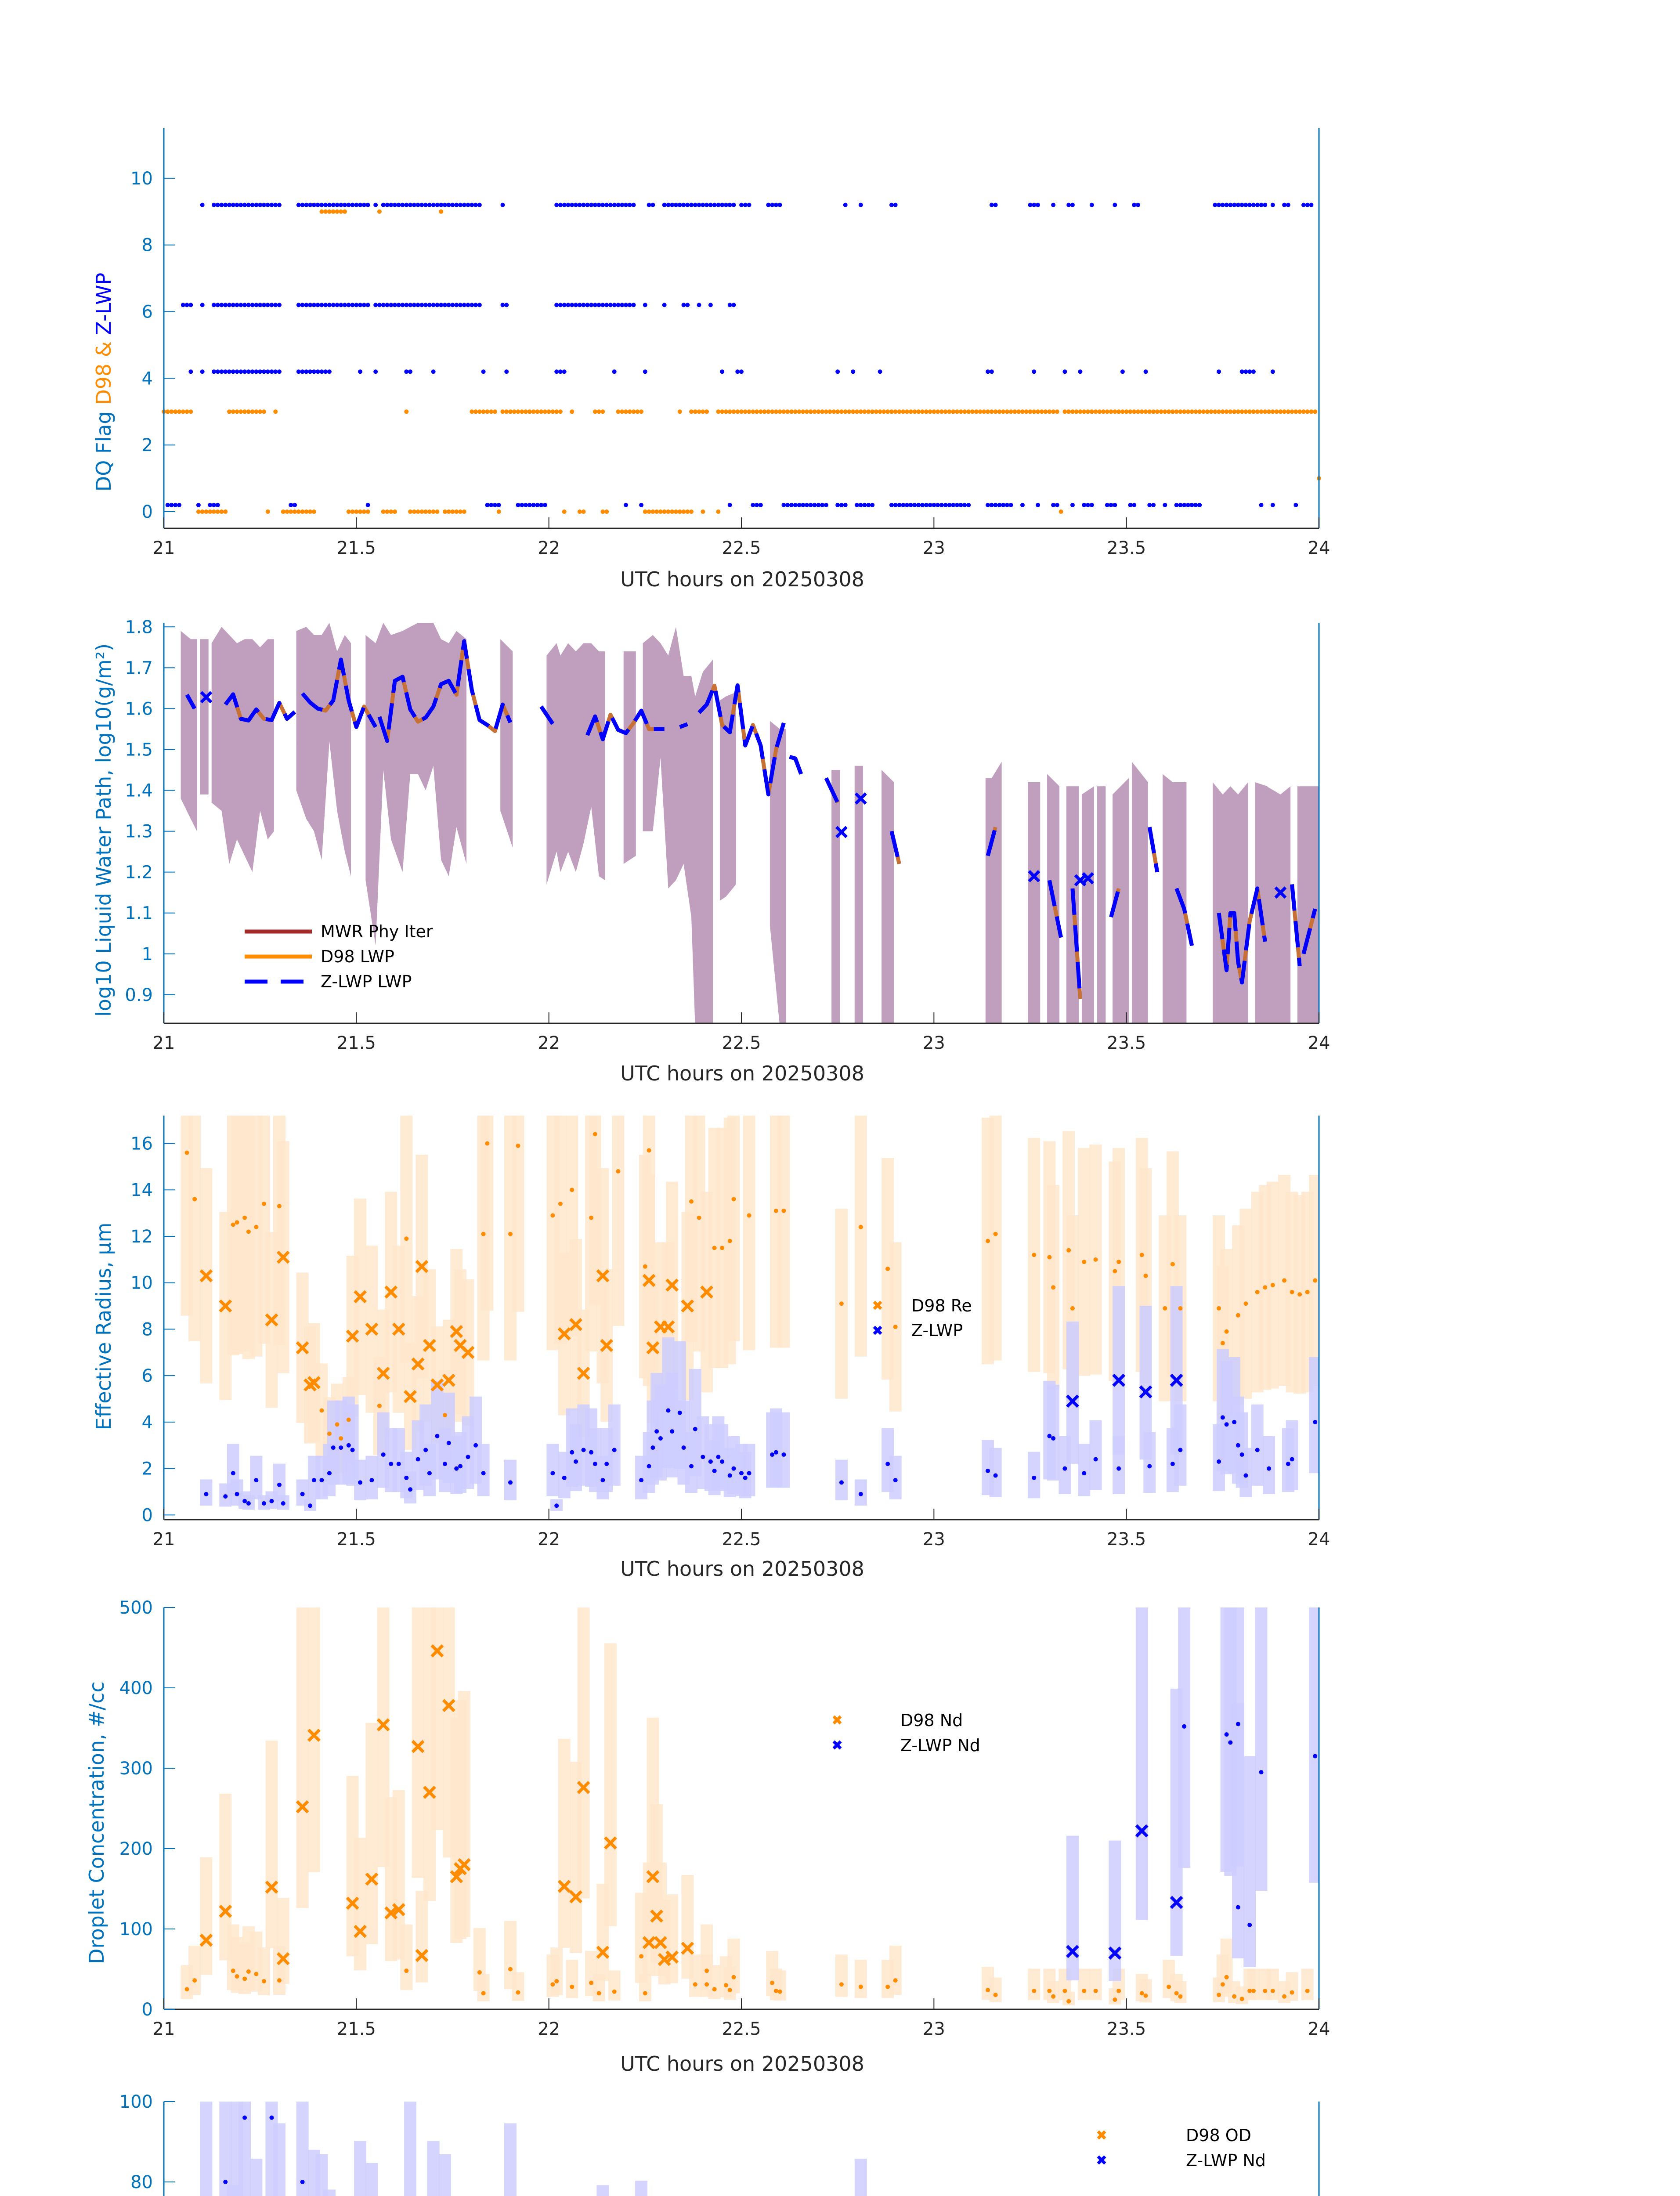 The width and height of the screenshot is (1680, 2196). Describe the element at coordinates (104, 448) in the screenshot. I see `dq-flag-ylabel-part-dq: DQ Flag` at that location.